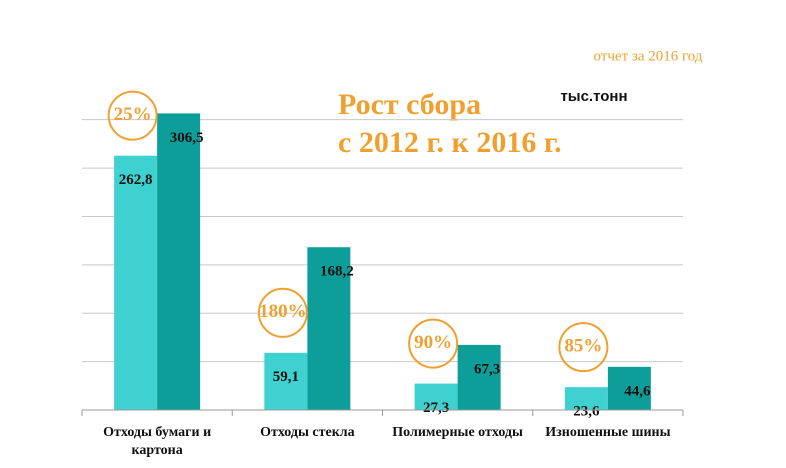  What do you see at coordinates (307, 432) in the screenshot?
I see `x-tick-label: Отходы стекла` at bounding box center [307, 432].